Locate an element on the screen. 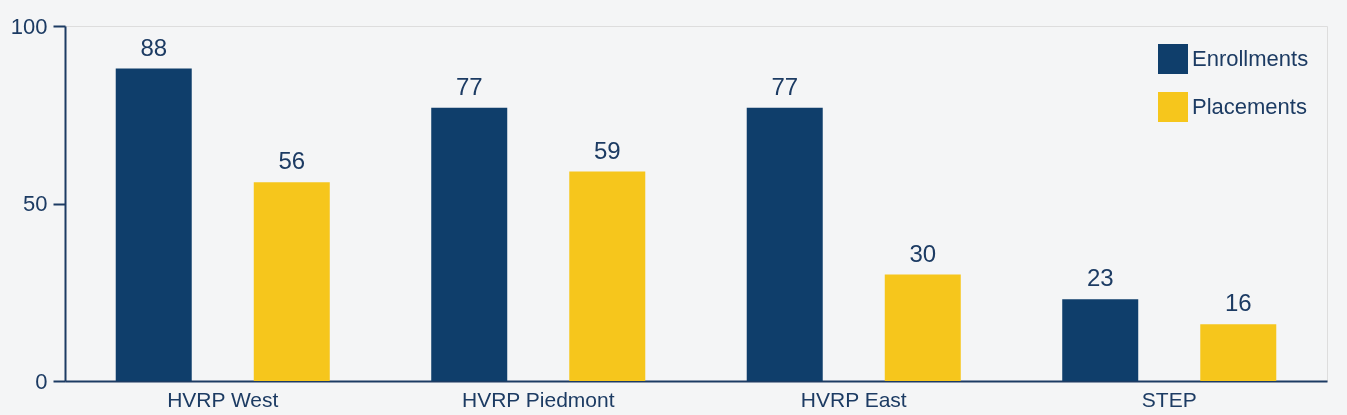 This screenshot has height=415, width=1347. data-label: 16 is located at coordinates (1238, 303).